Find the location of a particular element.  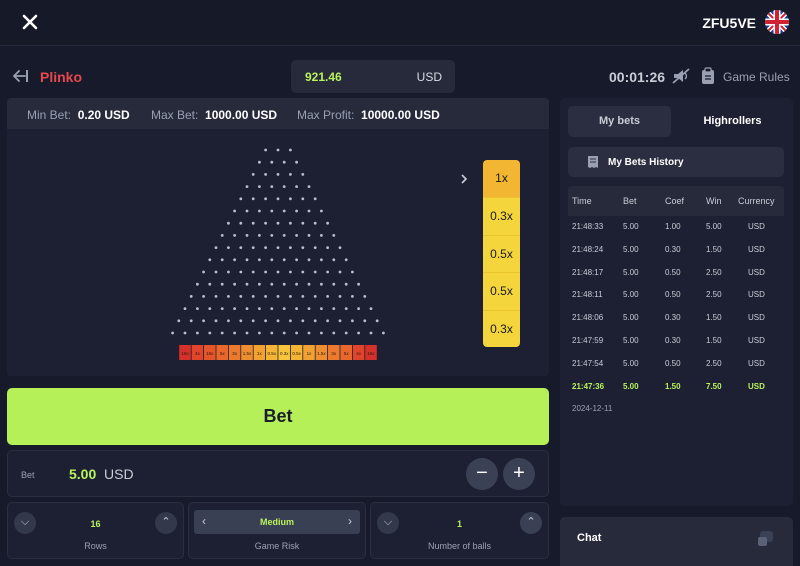

game-rules-icon is located at coordinates (708, 76).